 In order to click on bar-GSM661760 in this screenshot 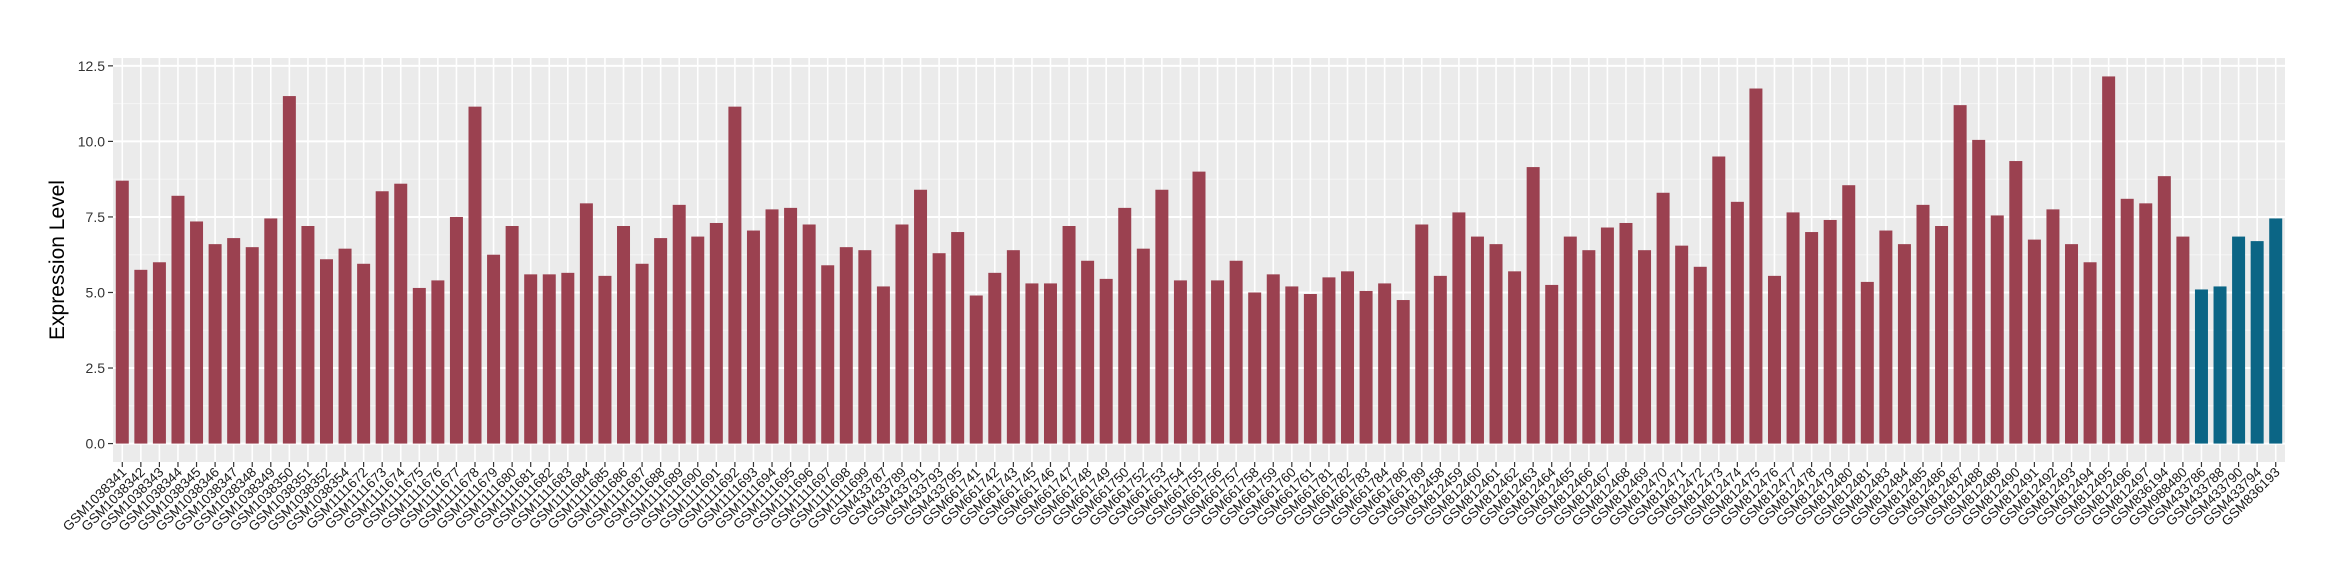, I will do `click(1292, 365)`.